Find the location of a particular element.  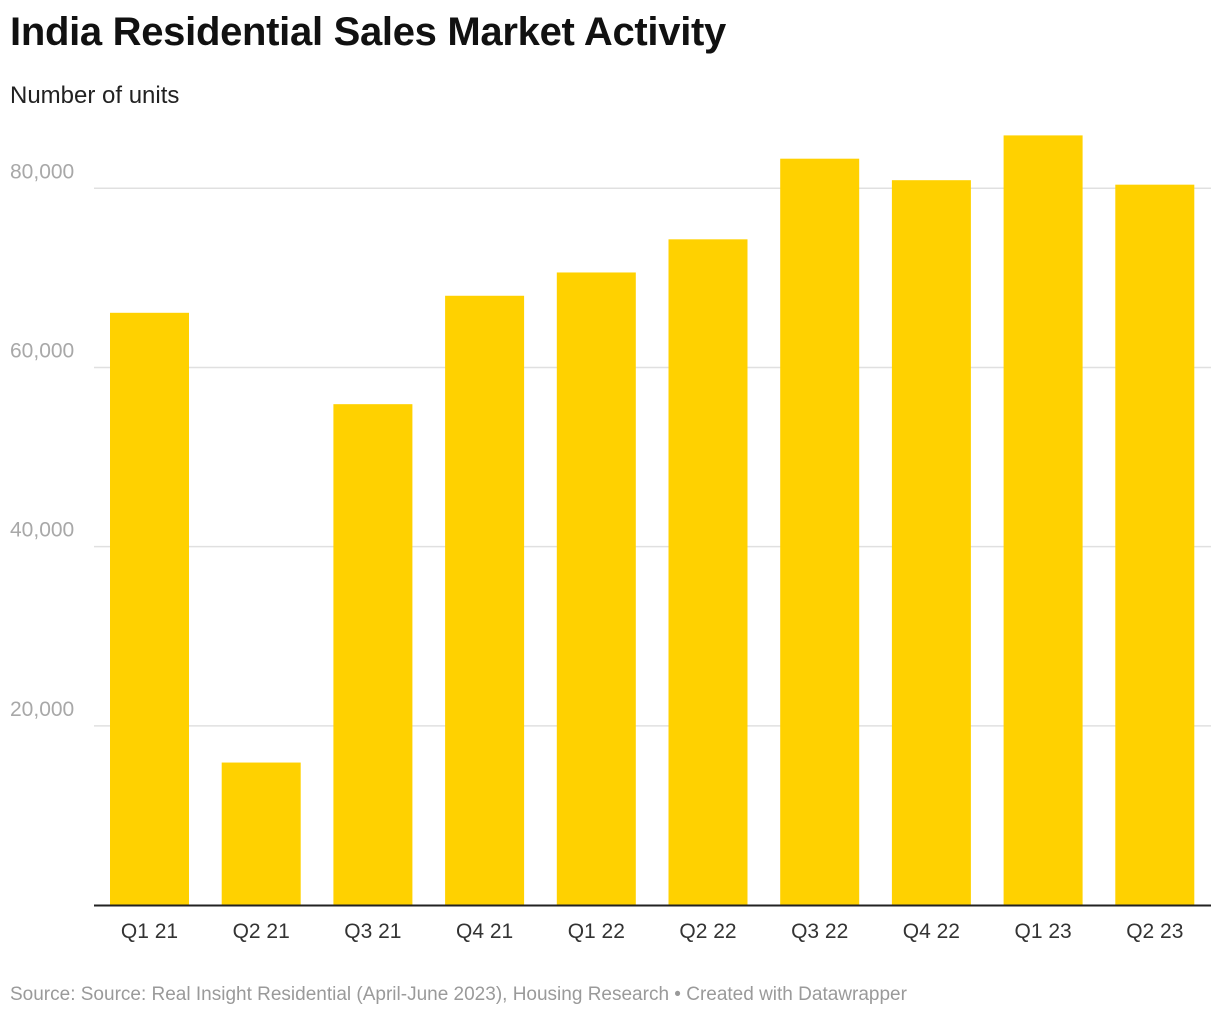

y-tick-label: 40,000 is located at coordinates (42, 530).